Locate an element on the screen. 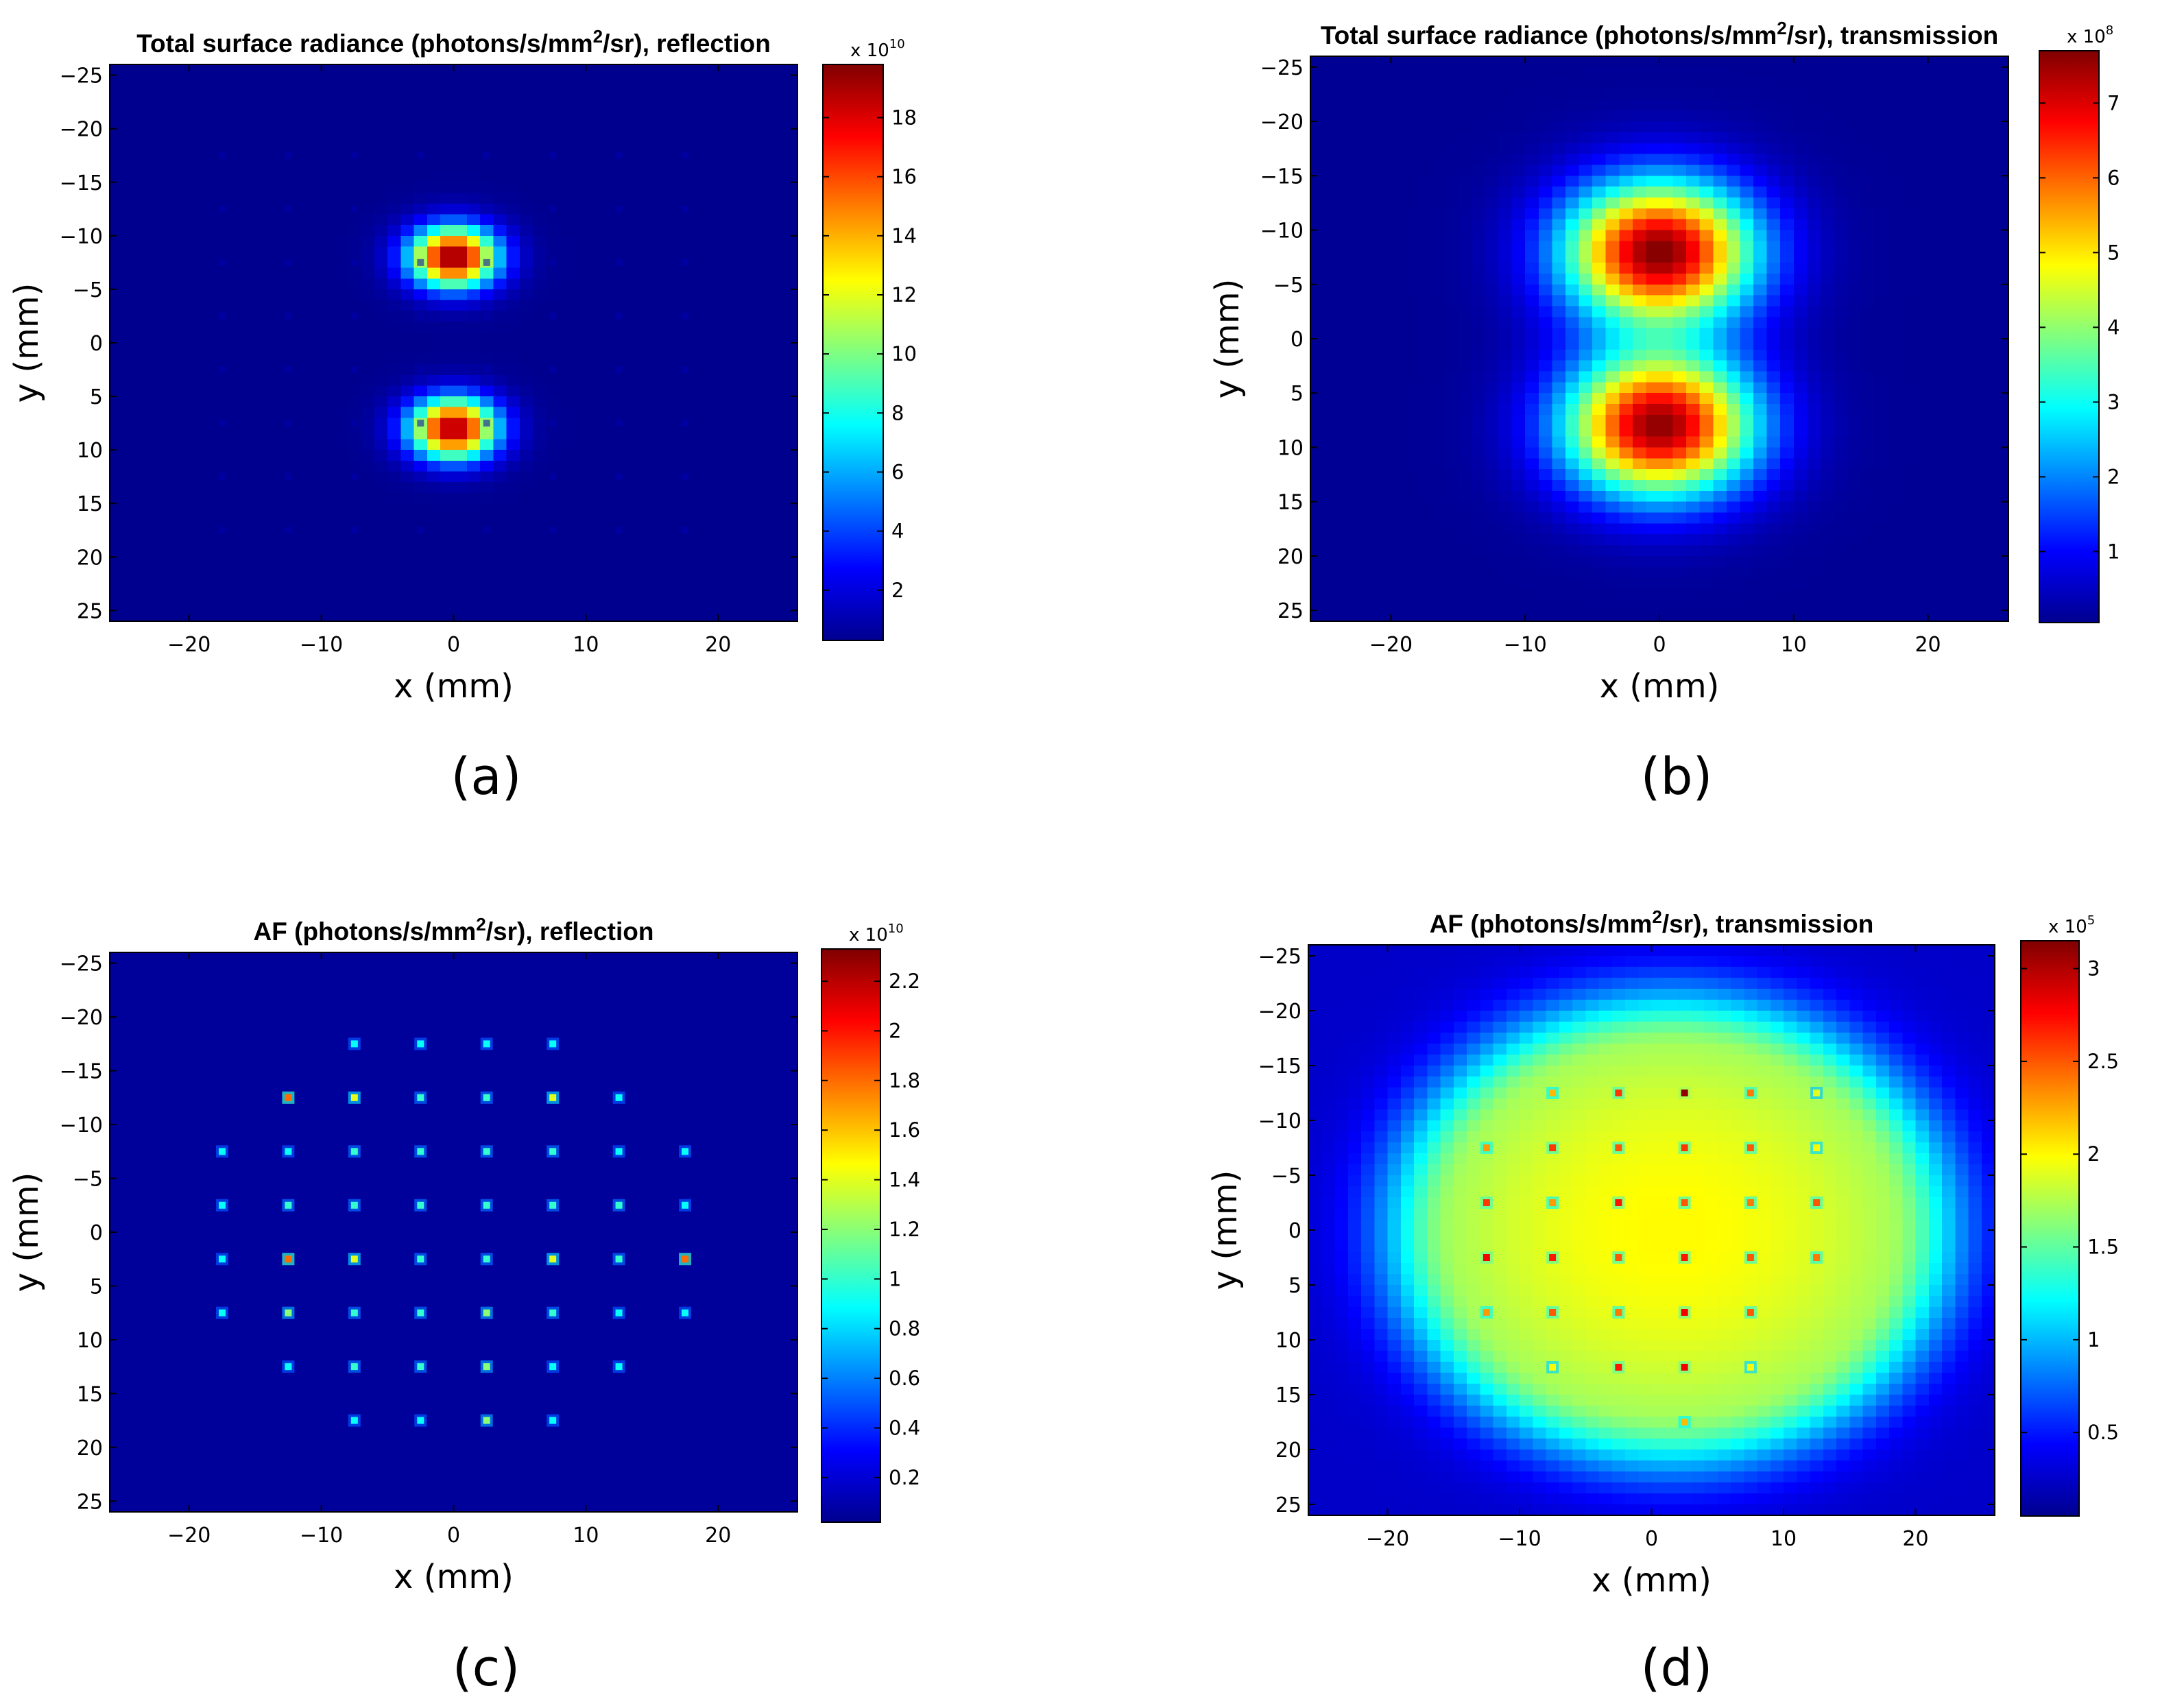  y-tick-label: −10 is located at coordinates (81, 1126).